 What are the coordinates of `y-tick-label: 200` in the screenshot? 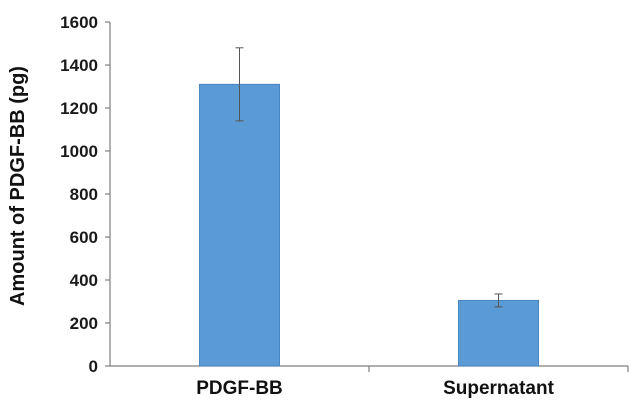 It's located at (84, 323).